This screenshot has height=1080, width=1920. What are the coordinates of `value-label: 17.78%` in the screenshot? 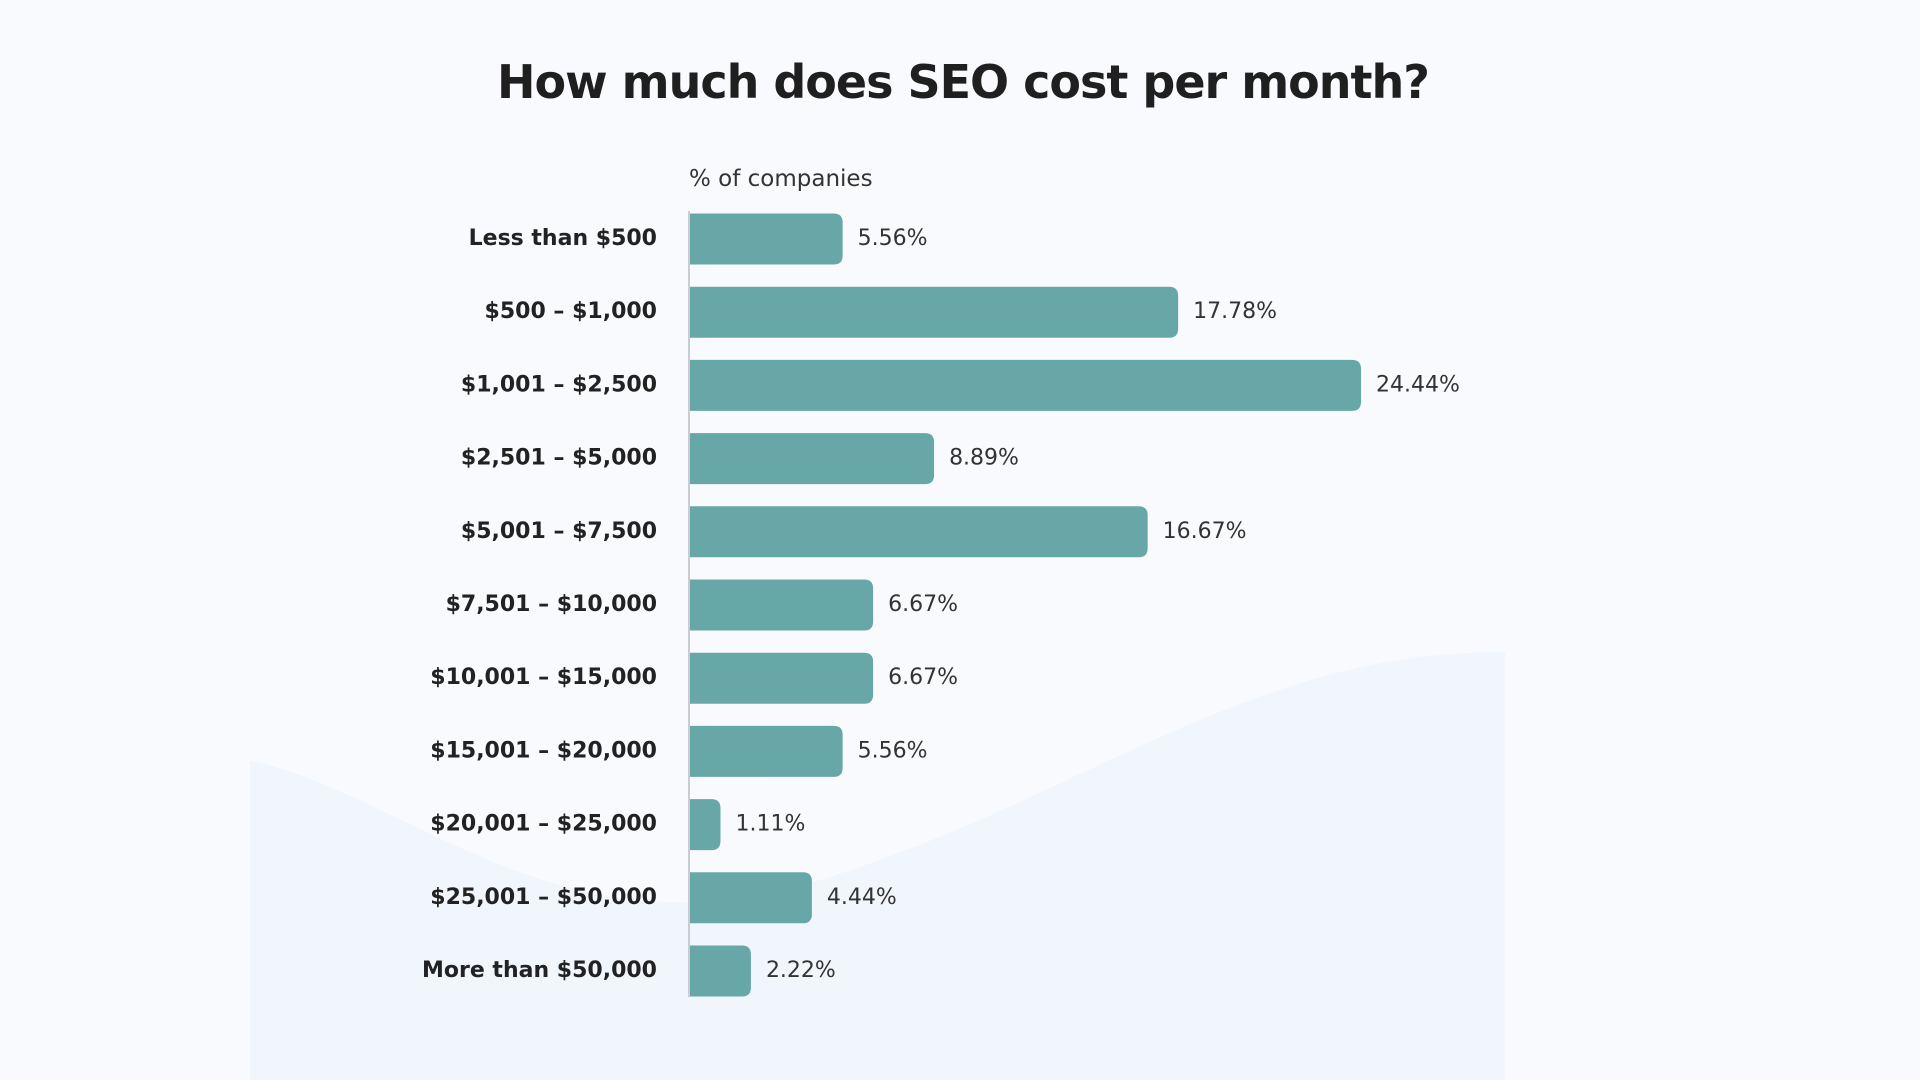 It's located at (1235, 311).